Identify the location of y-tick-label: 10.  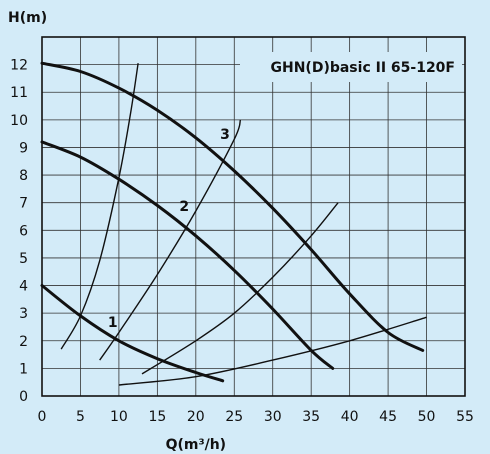
(19, 121).